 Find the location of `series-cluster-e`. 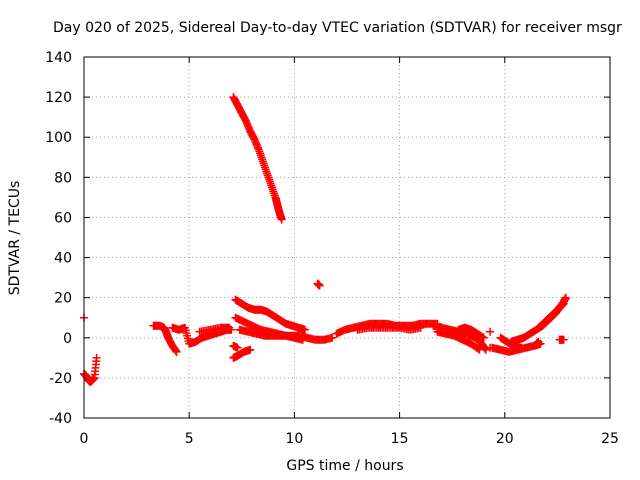

series-cluster-e is located at coordinates (529, 324).